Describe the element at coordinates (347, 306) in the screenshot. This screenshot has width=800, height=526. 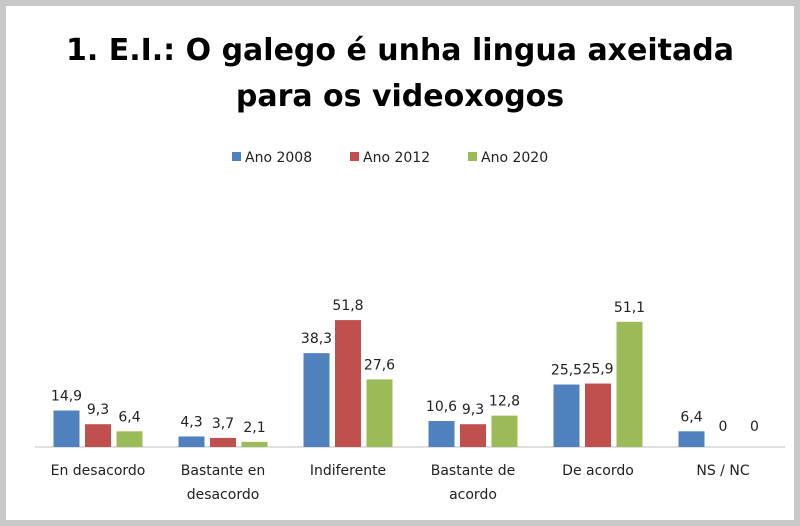
I see `data-label: 51,8` at that location.